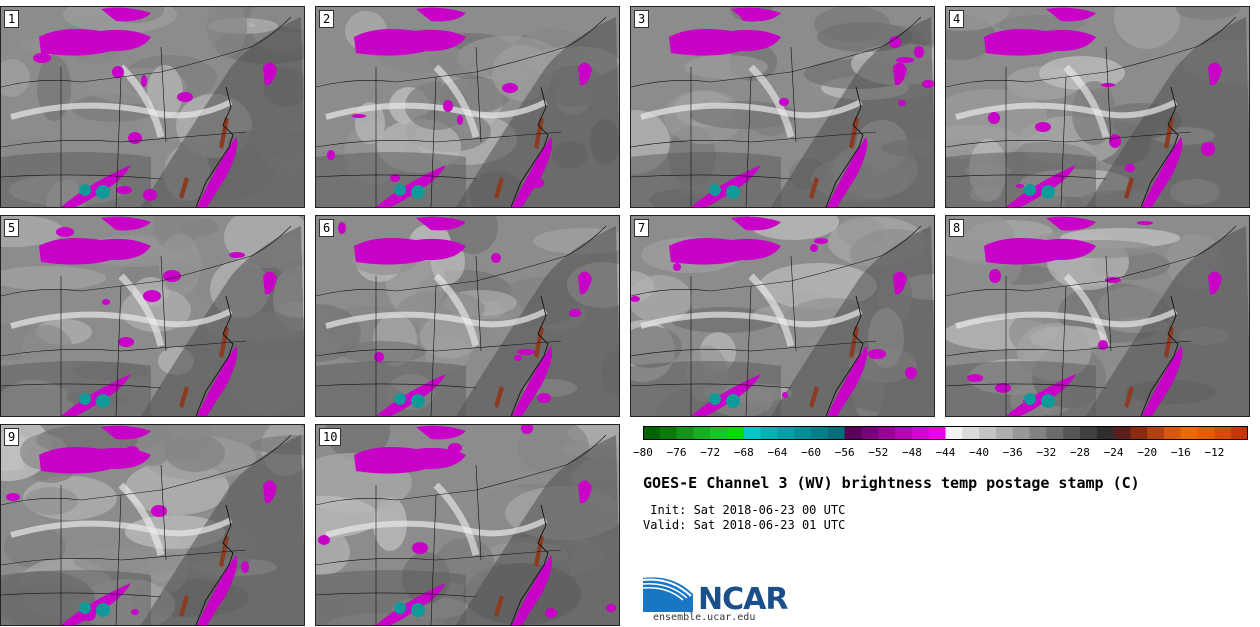 The width and height of the screenshot is (1260, 627). I want to click on panel-number-label: 1, so click(12, 19).